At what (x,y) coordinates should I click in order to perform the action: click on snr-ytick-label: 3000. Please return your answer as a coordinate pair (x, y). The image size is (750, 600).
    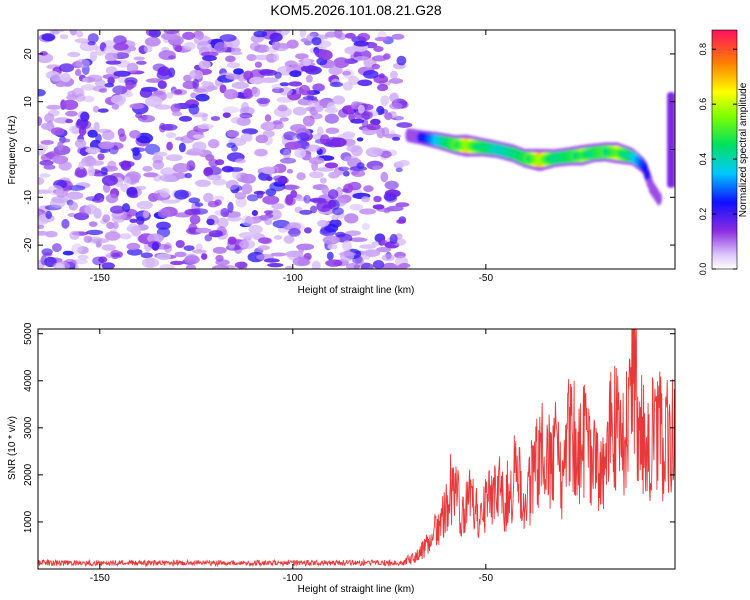
    Looking at the image, I should click on (28, 427).